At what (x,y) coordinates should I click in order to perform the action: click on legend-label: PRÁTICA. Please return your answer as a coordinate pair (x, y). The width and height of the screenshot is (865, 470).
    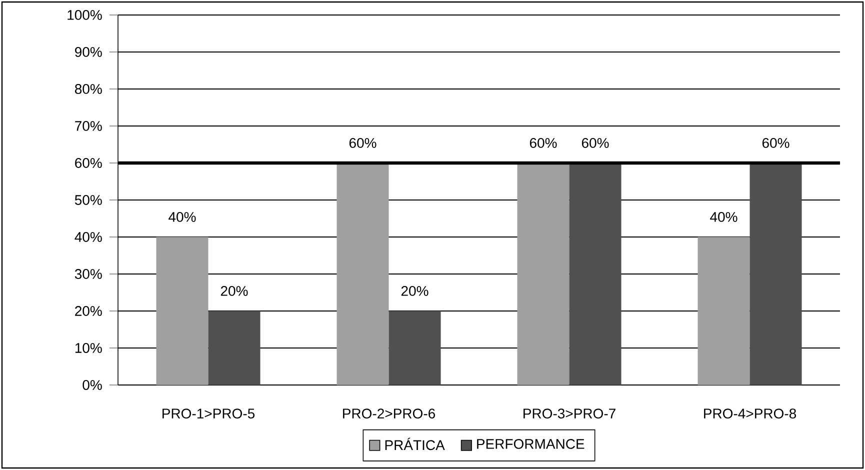
    Looking at the image, I should click on (415, 444).